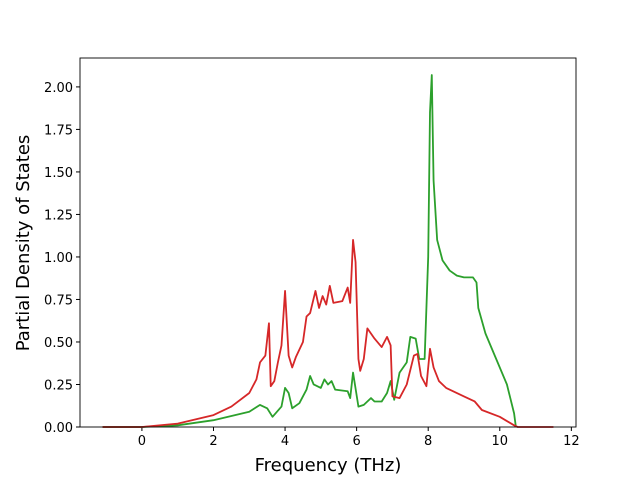 The height and width of the screenshot is (480, 640). What do you see at coordinates (285, 441) in the screenshot?
I see `x-tick-label: 4` at bounding box center [285, 441].